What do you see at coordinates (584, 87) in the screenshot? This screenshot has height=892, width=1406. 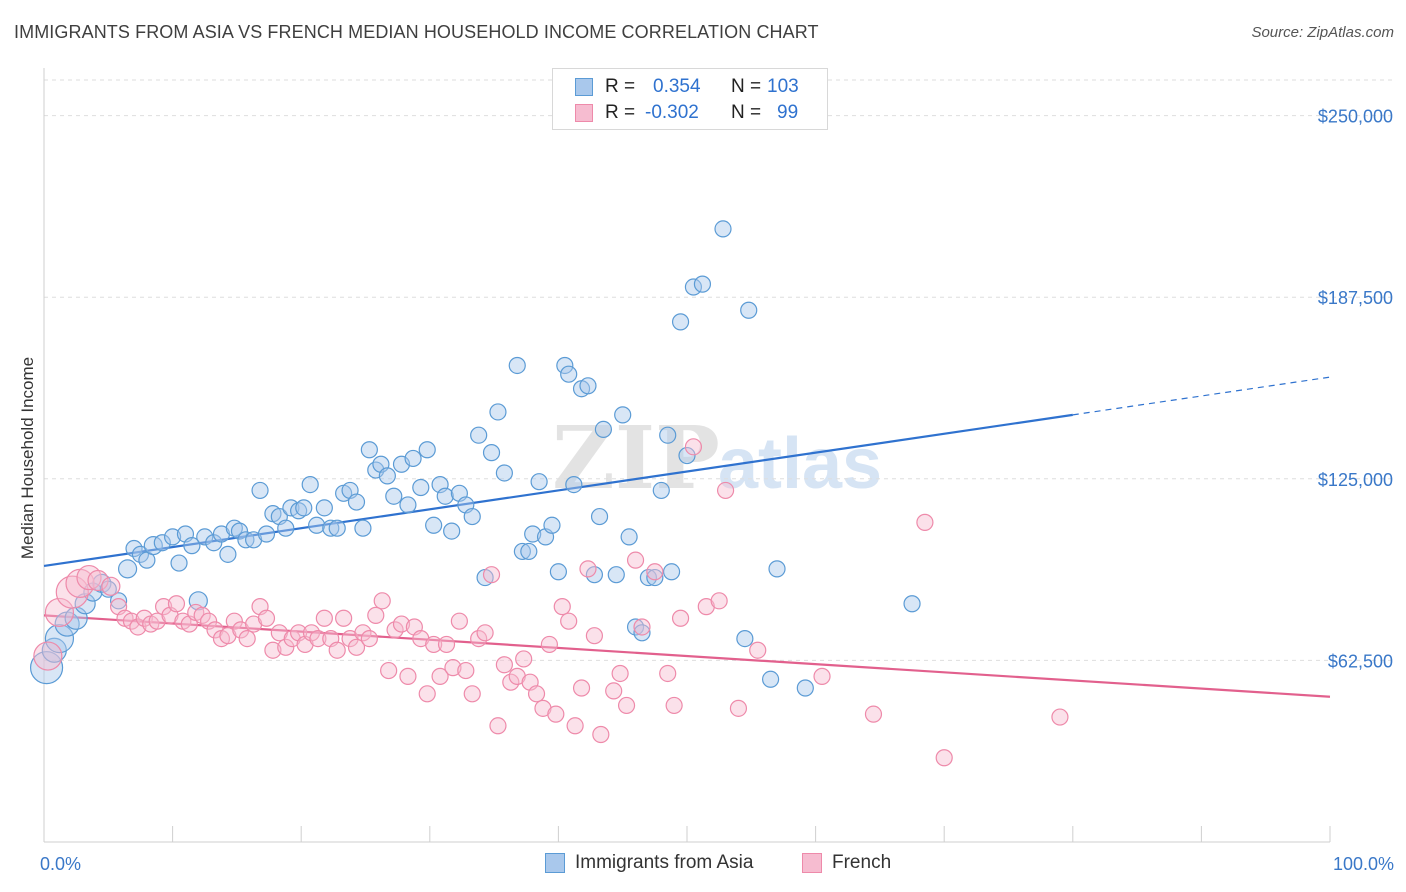 I see `legend-swatch-asia` at bounding box center [584, 87].